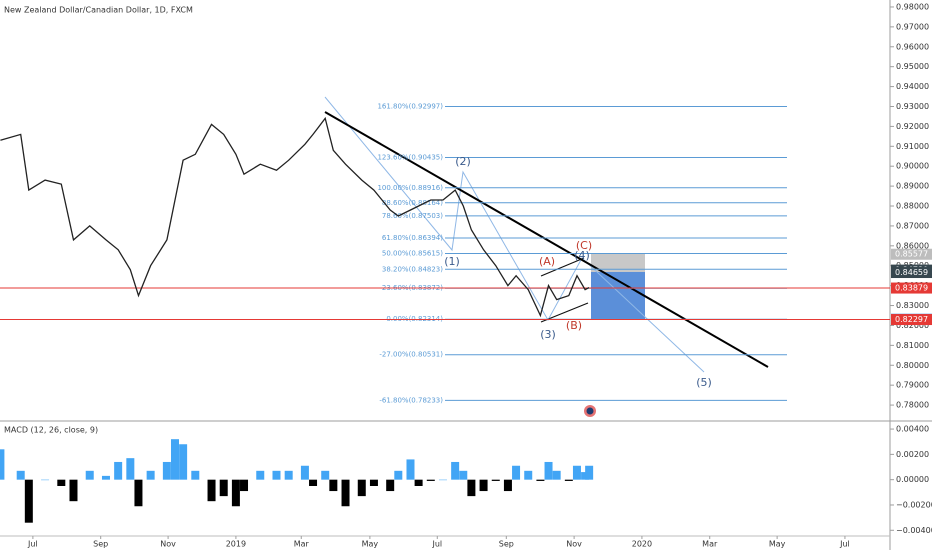 This screenshot has height=550, width=932. Describe the element at coordinates (912, 146) in the screenshot. I see `y-tick-label: 0.91000` at that location.